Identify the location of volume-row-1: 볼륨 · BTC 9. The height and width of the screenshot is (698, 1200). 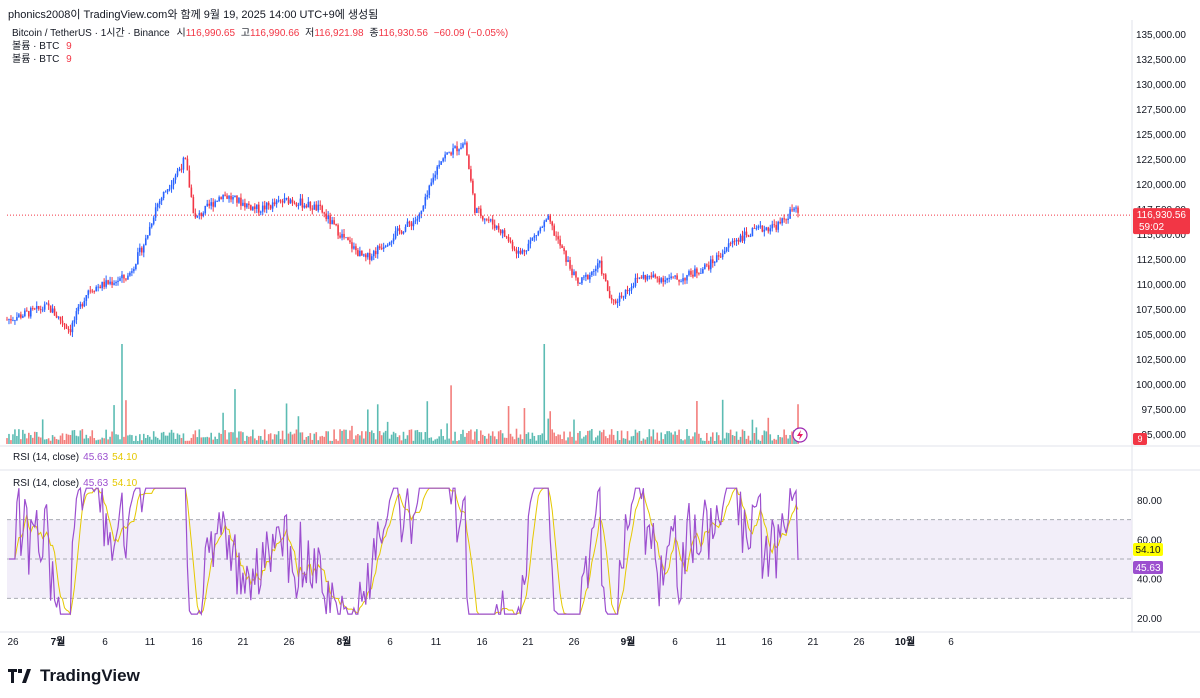
(260, 46).